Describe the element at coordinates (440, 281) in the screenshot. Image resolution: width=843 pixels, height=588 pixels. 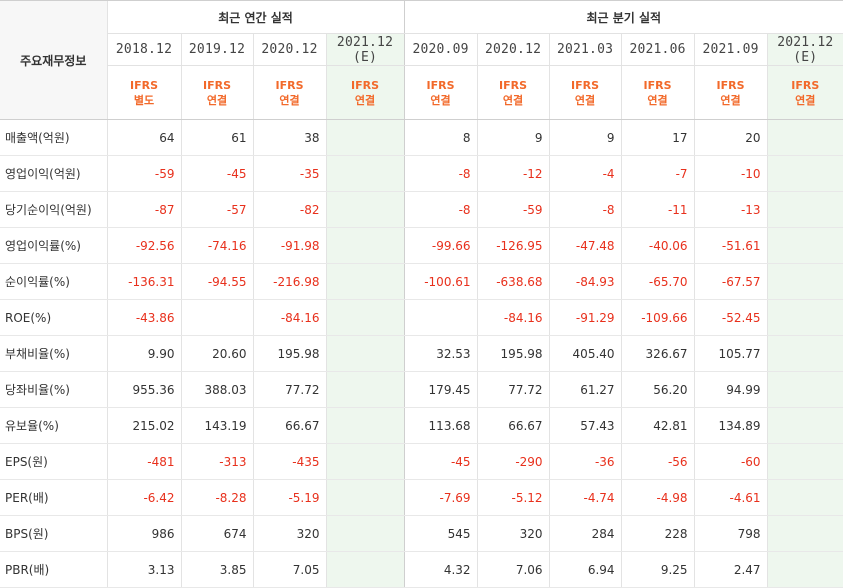
I see `table-cell: -100.61` at that location.